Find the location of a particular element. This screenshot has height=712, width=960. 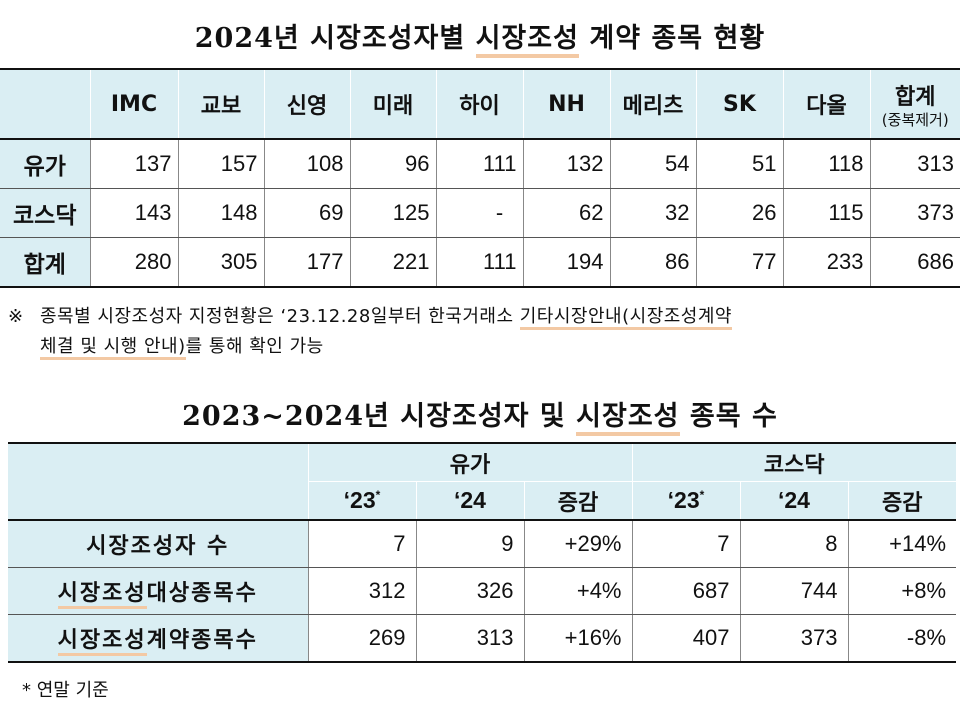

cell: 305 is located at coordinates (220, 262).